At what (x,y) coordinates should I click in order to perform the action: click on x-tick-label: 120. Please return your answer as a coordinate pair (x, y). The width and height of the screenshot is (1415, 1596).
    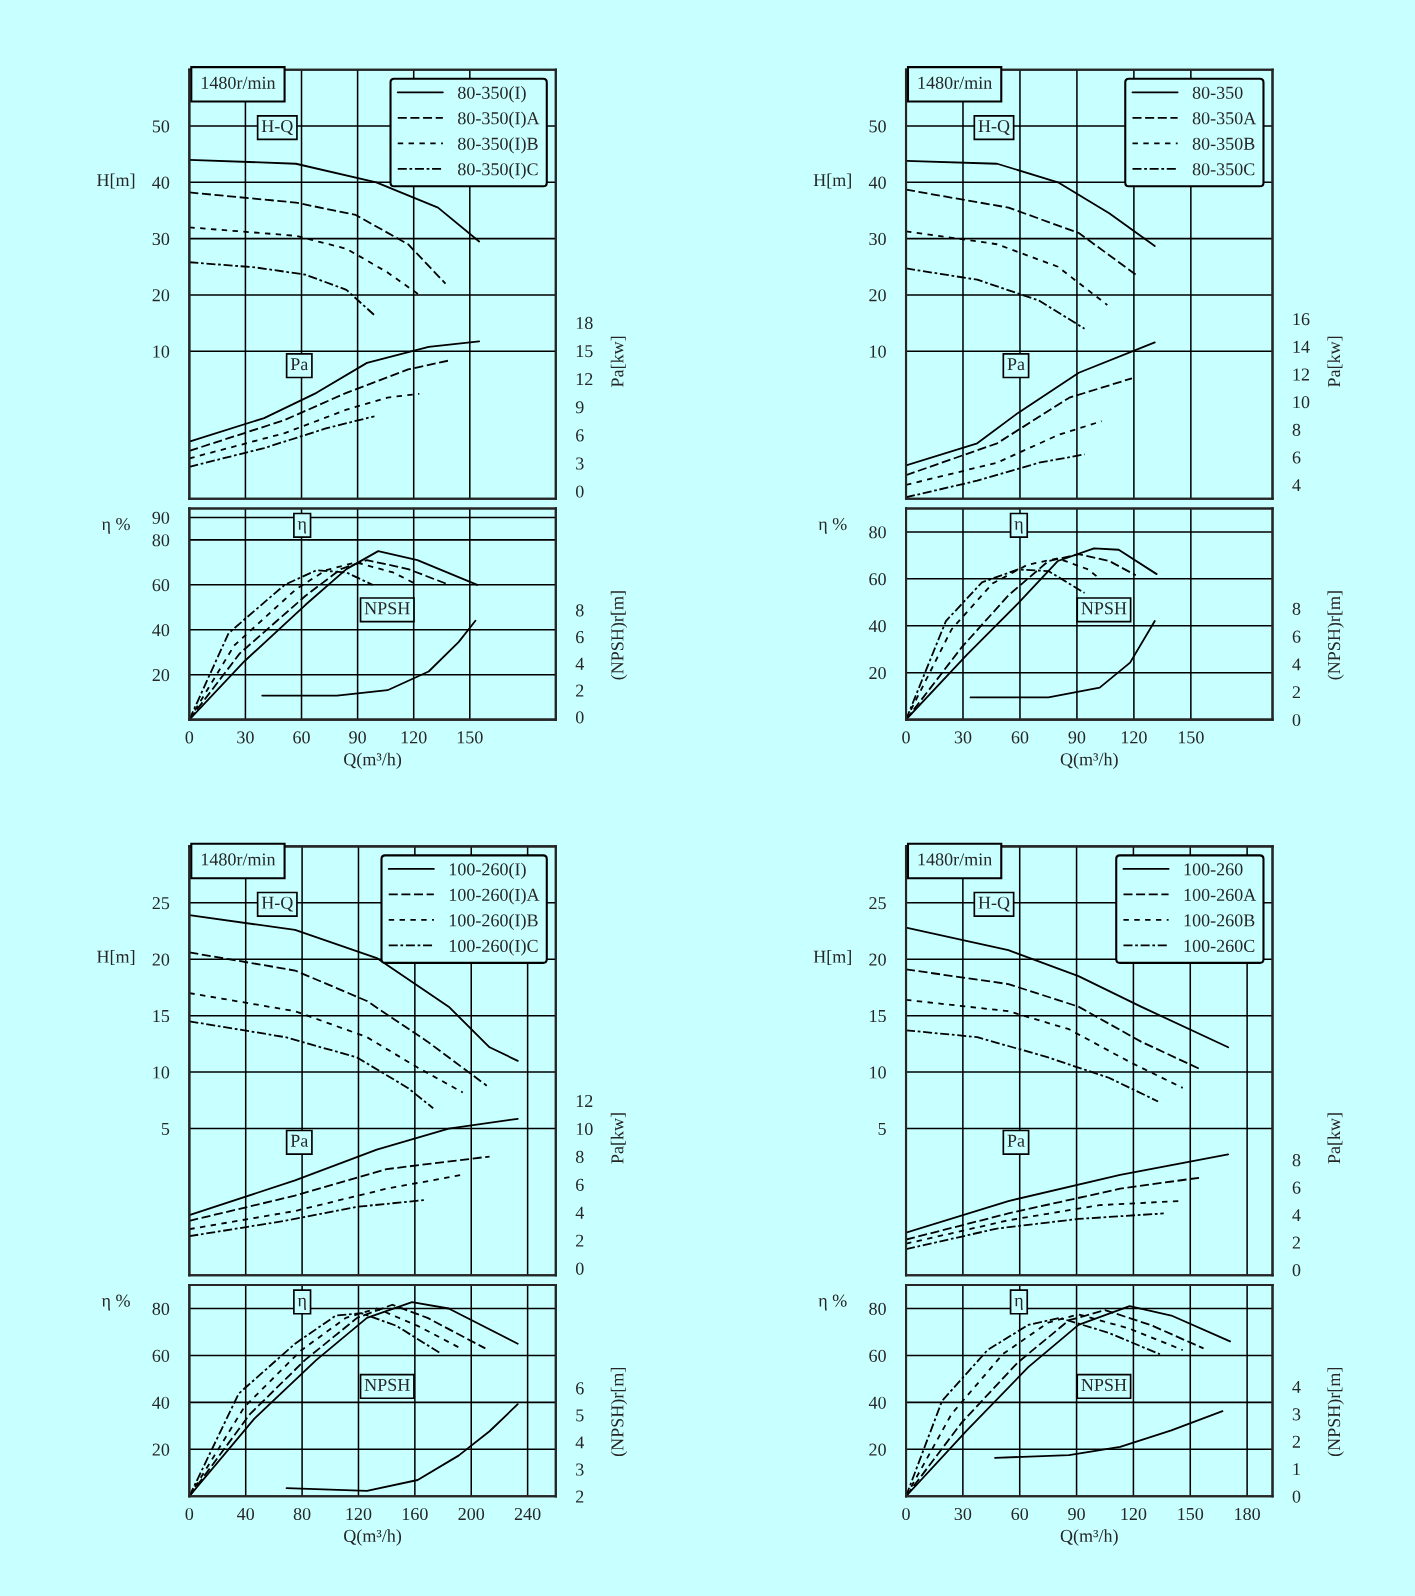
    Looking at the image, I should click on (414, 737).